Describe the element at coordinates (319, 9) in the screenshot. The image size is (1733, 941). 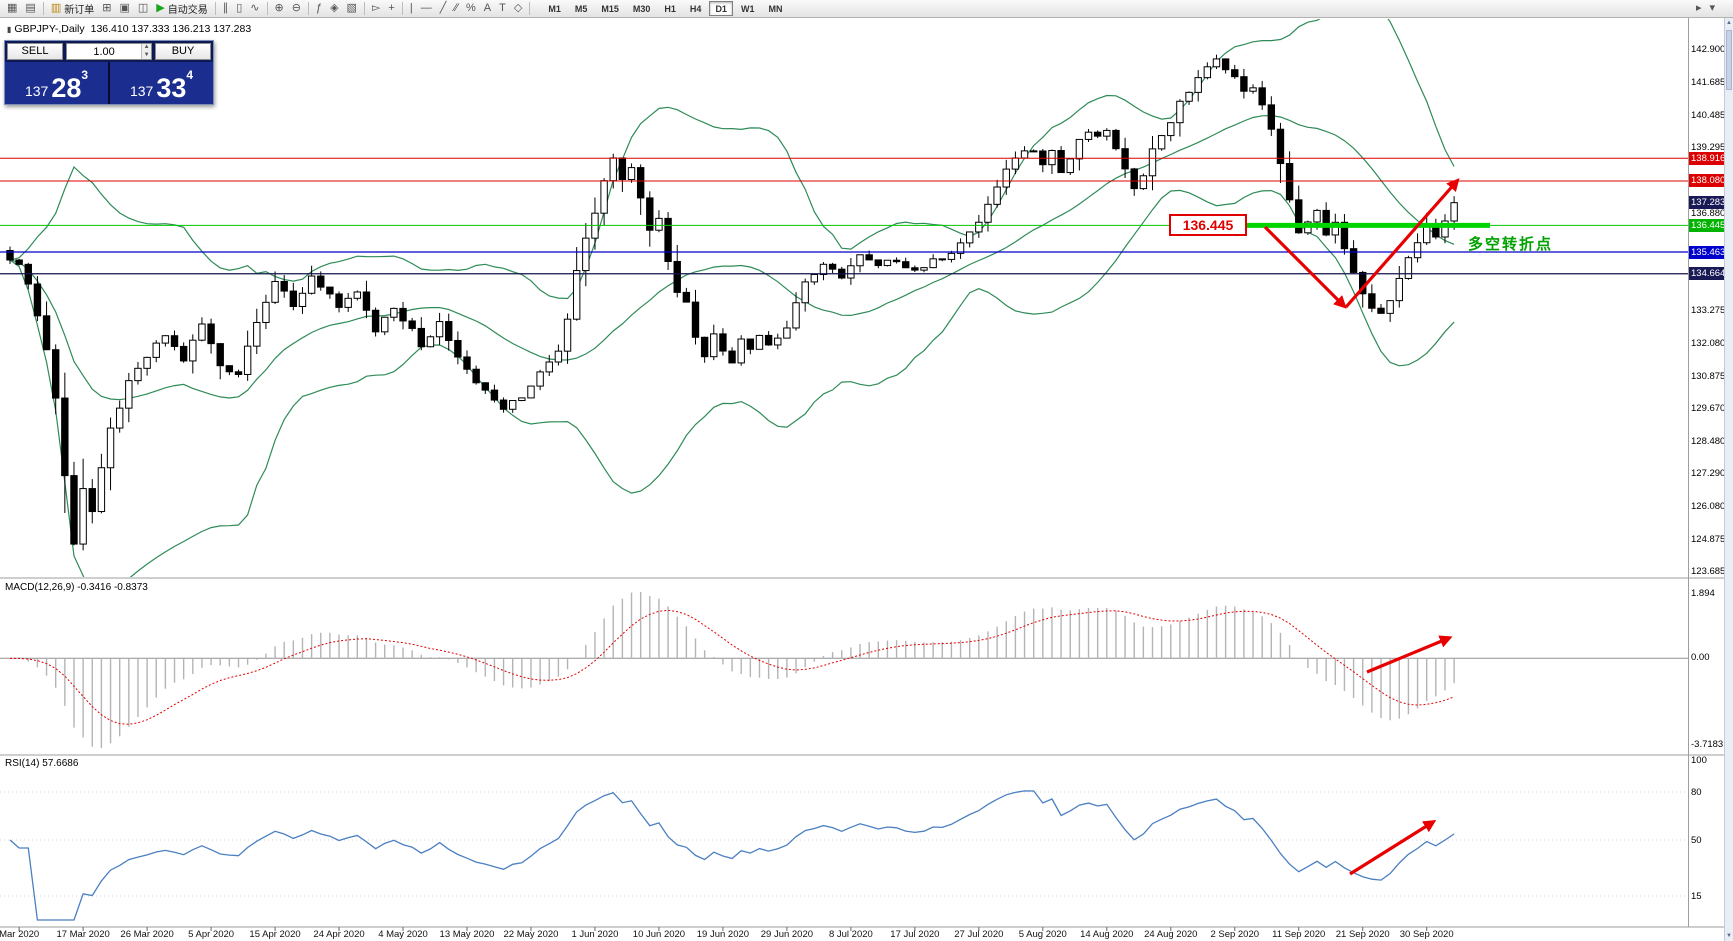
I see `indicators-icon: ƒ` at that location.